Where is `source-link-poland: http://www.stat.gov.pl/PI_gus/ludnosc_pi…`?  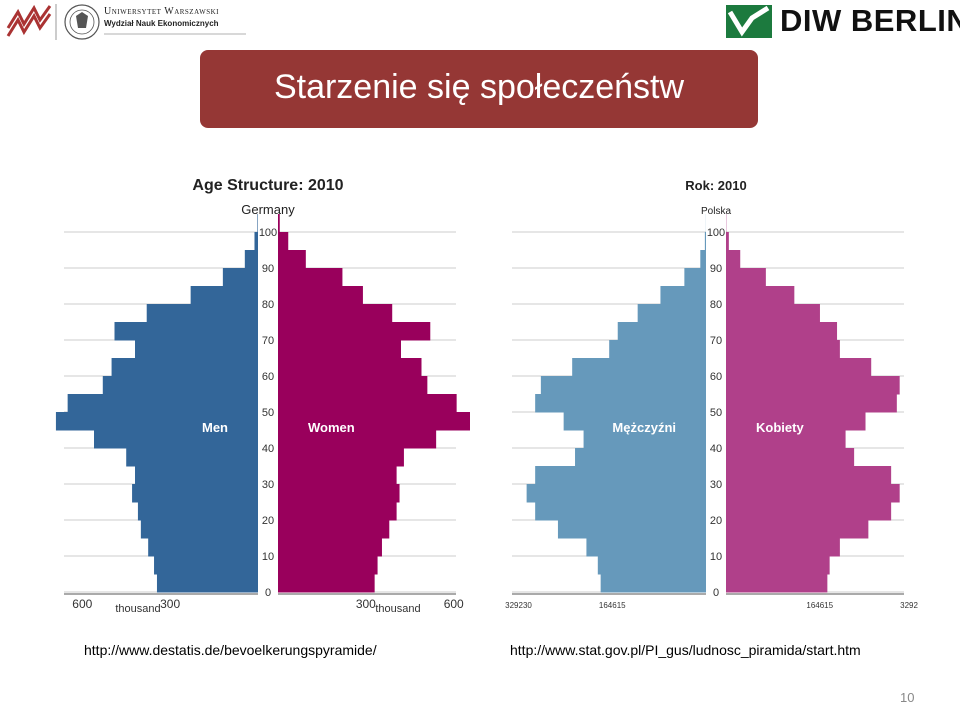
source-link-poland: http://www.stat.gov.pl/PI_gus/ludnosc_pi… is located at coordinates (685, 650).